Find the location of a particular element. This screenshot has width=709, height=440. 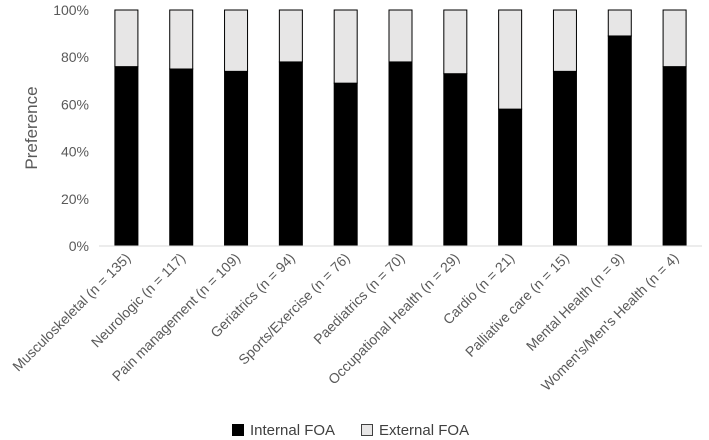

x-category-label: Palliative care (n = 15) is located at coordinates (517, 305).